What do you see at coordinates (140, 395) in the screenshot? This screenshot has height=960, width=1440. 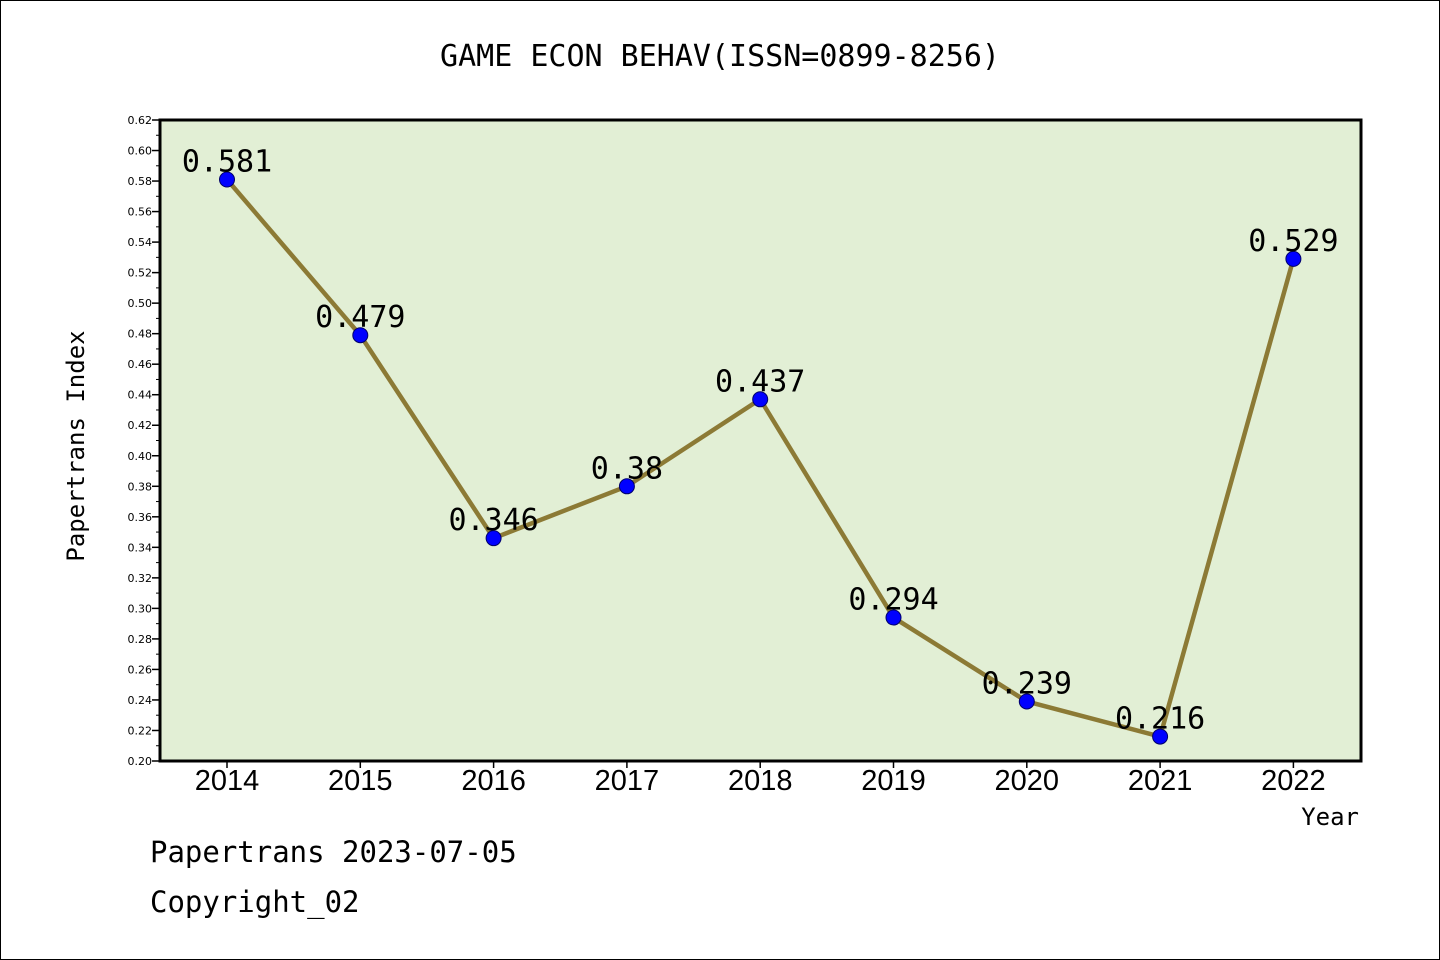 I see `y-tick-label: 0.44` at bounding box center [140, 395].